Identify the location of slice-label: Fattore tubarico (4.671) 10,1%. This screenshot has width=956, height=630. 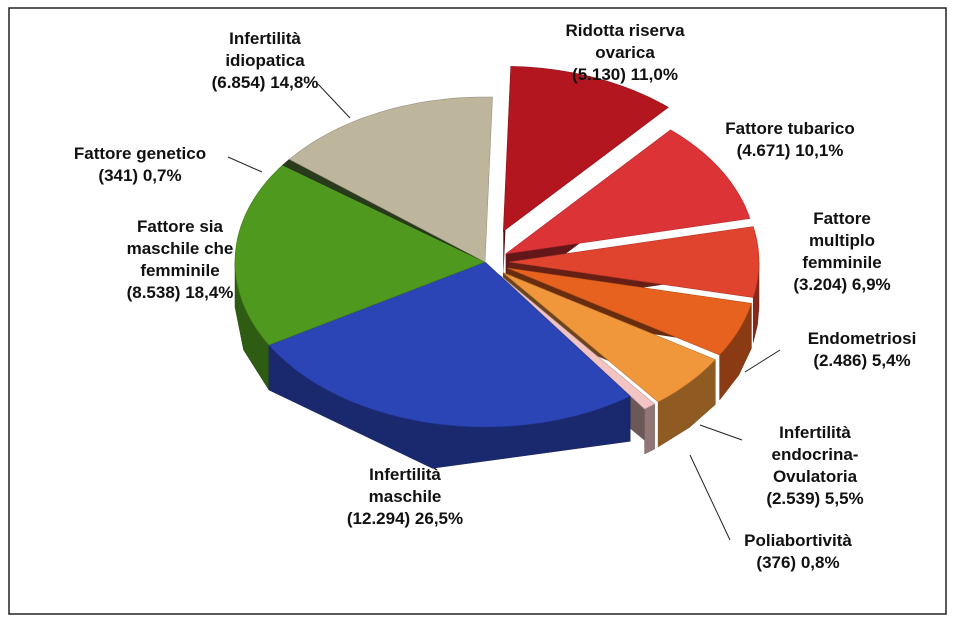
(789, 140).